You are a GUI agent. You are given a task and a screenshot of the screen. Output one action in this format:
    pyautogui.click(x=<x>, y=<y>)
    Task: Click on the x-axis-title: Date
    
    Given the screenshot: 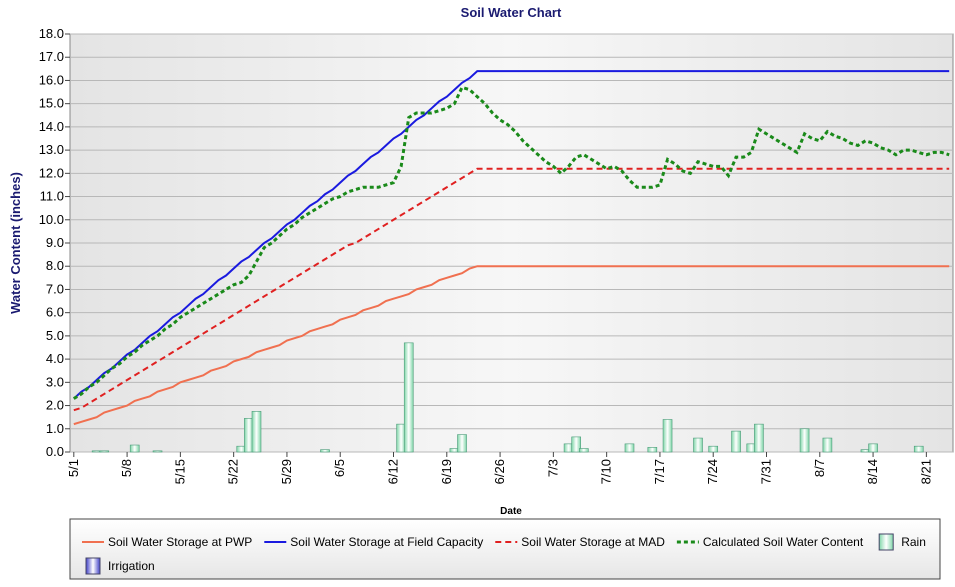 What is the action you would take?
    pyautogui.click(x=511, y=511)
    